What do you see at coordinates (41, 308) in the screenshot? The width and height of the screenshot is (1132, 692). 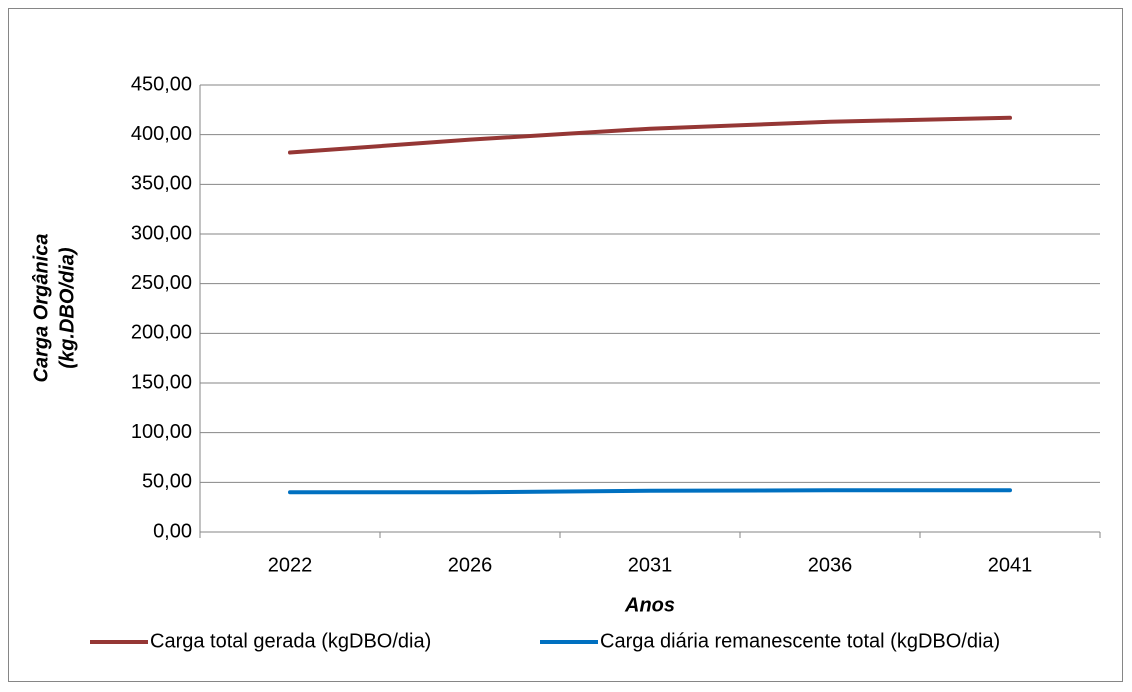 I see `y-axis-title: Carga Orgânica` at bounding box center [41, 308].